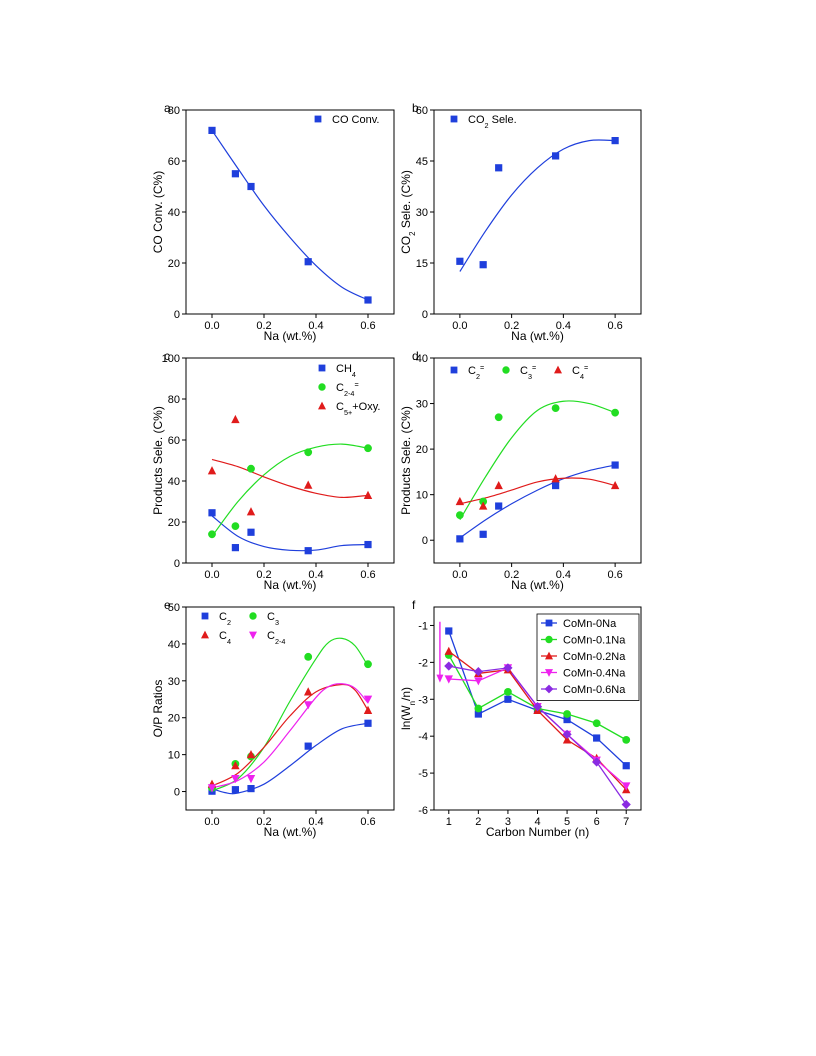 The width and height of the screenshot is (816, 1056). Describe the element at coordinates (346, 371) in the screenshot. I see `legend-label: CH4` at that location.